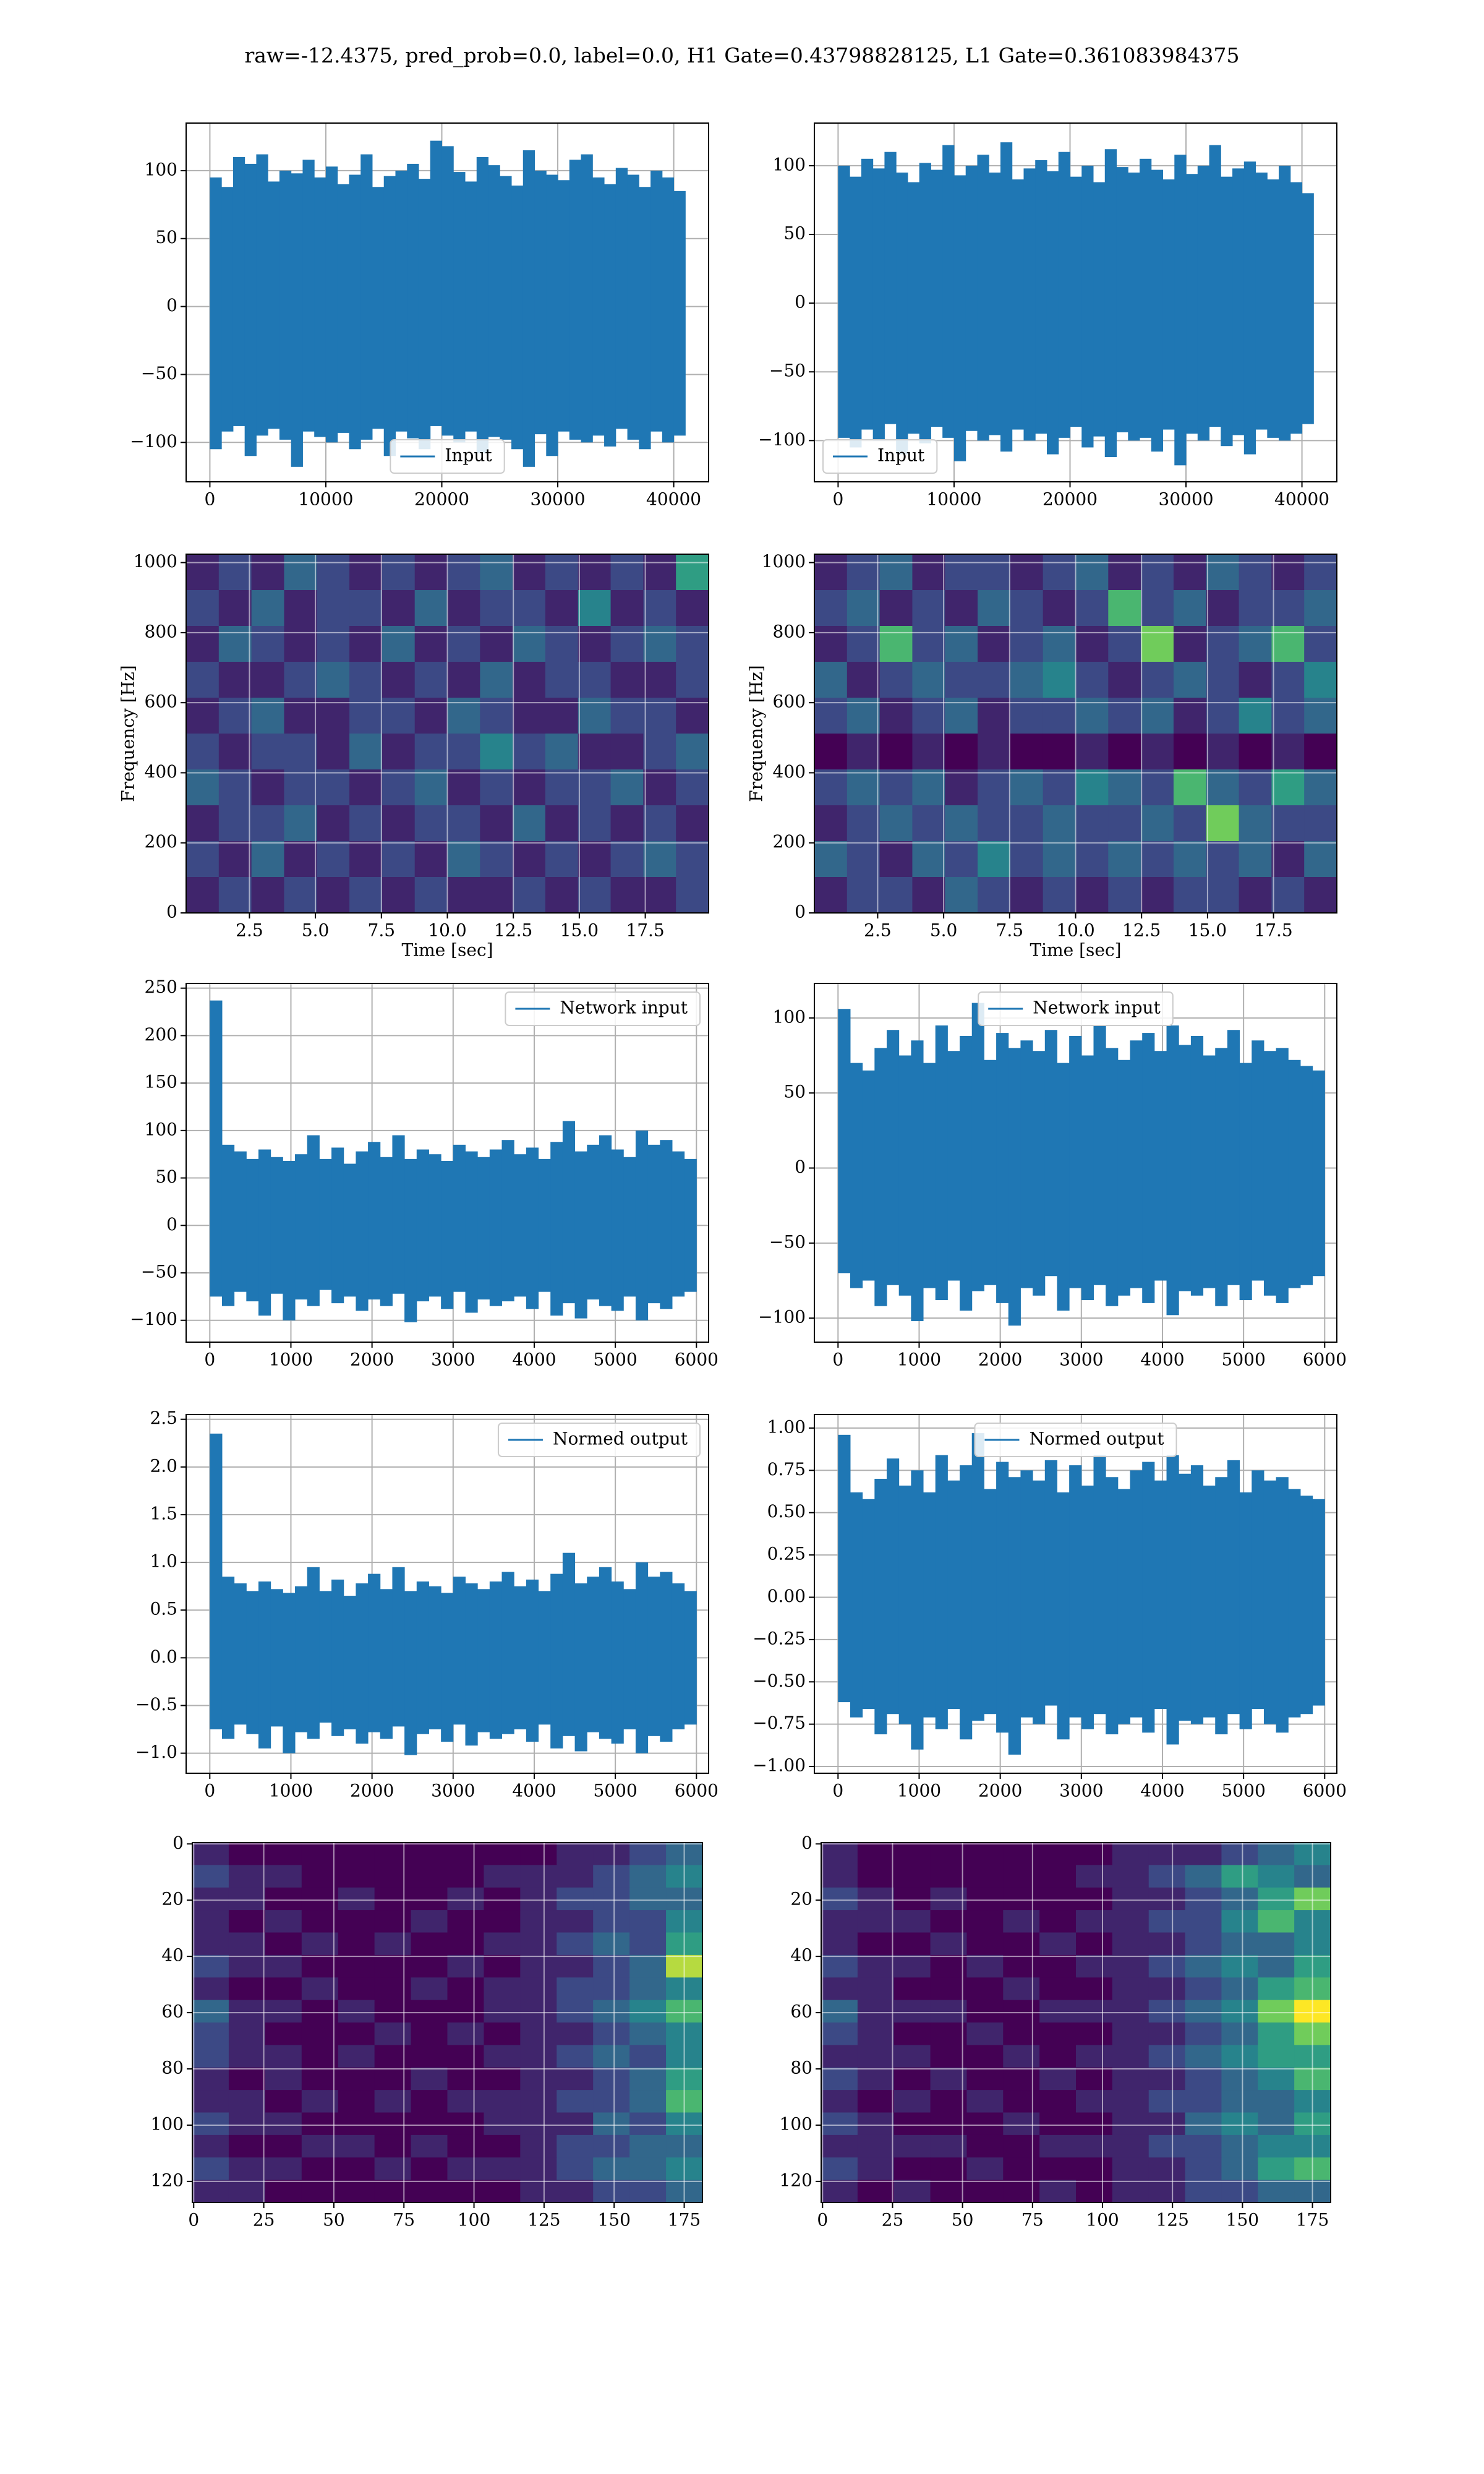  I want to click on x-tick-label: 30000, so click(558, 499).